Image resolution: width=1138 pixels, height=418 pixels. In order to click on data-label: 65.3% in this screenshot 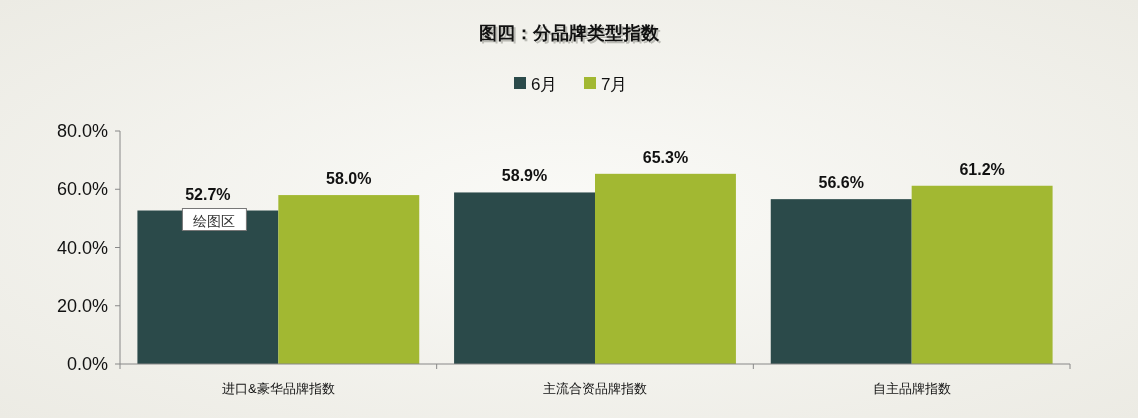, I will do `click(665, 157)`.